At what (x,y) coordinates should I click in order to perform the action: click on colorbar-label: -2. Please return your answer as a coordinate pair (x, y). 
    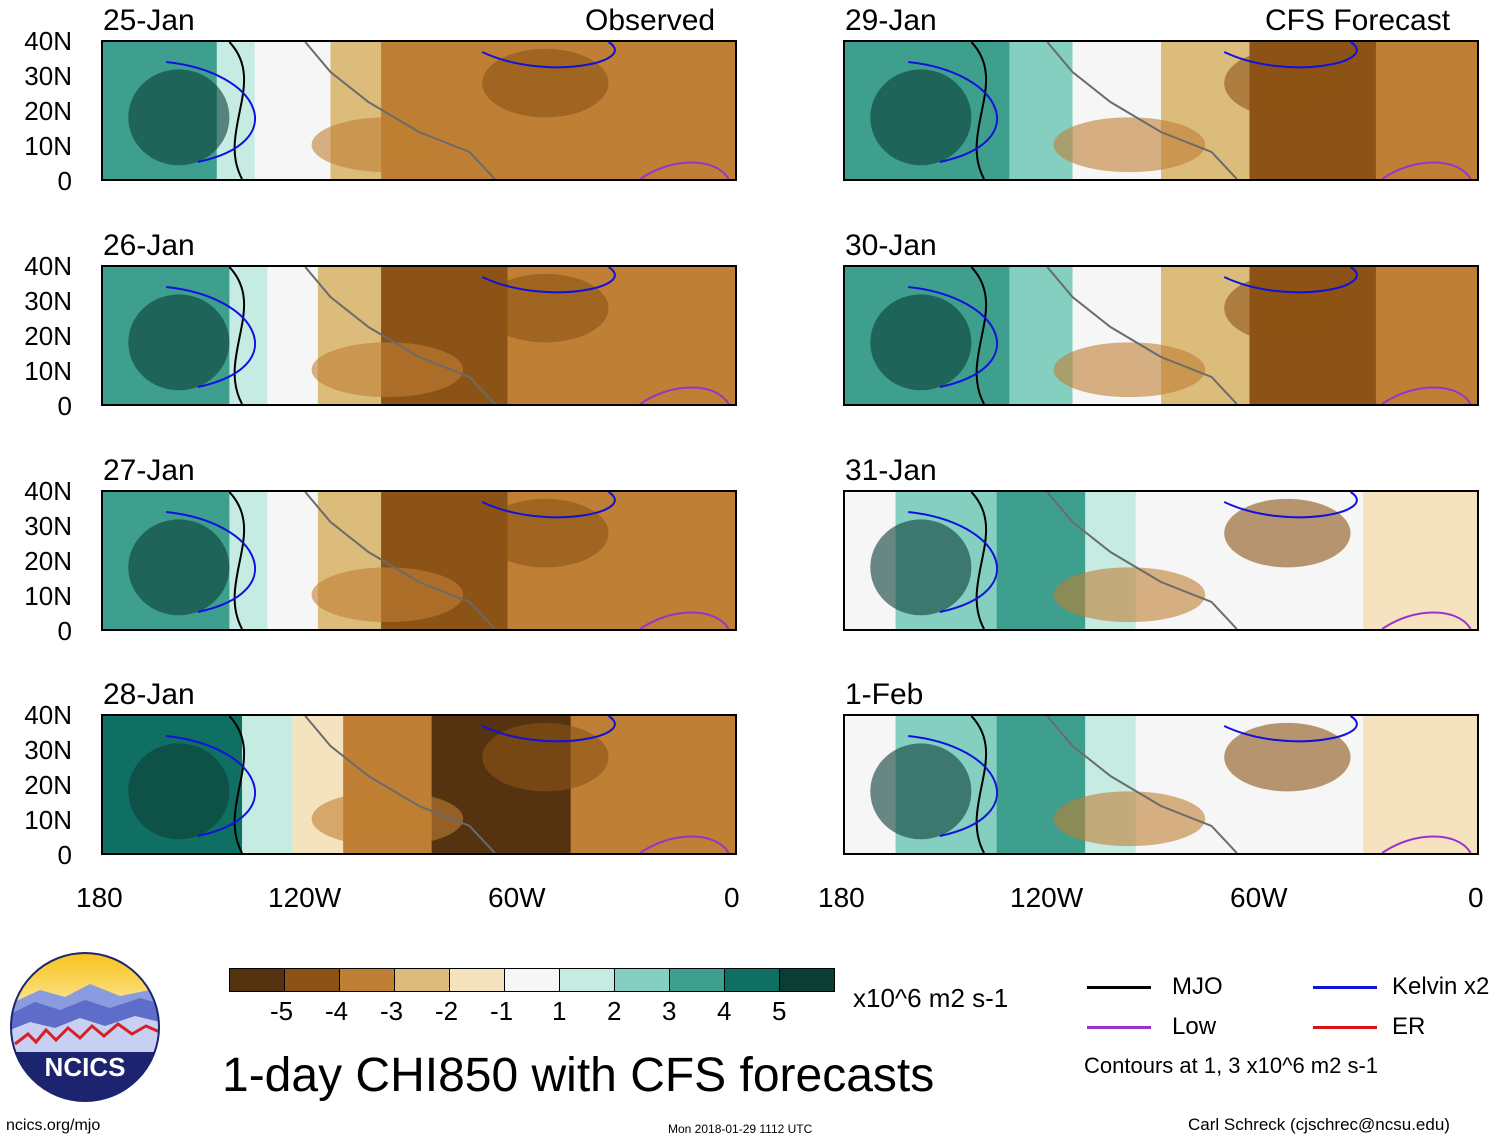
    Looking at the image, I should click on (447, 1011).